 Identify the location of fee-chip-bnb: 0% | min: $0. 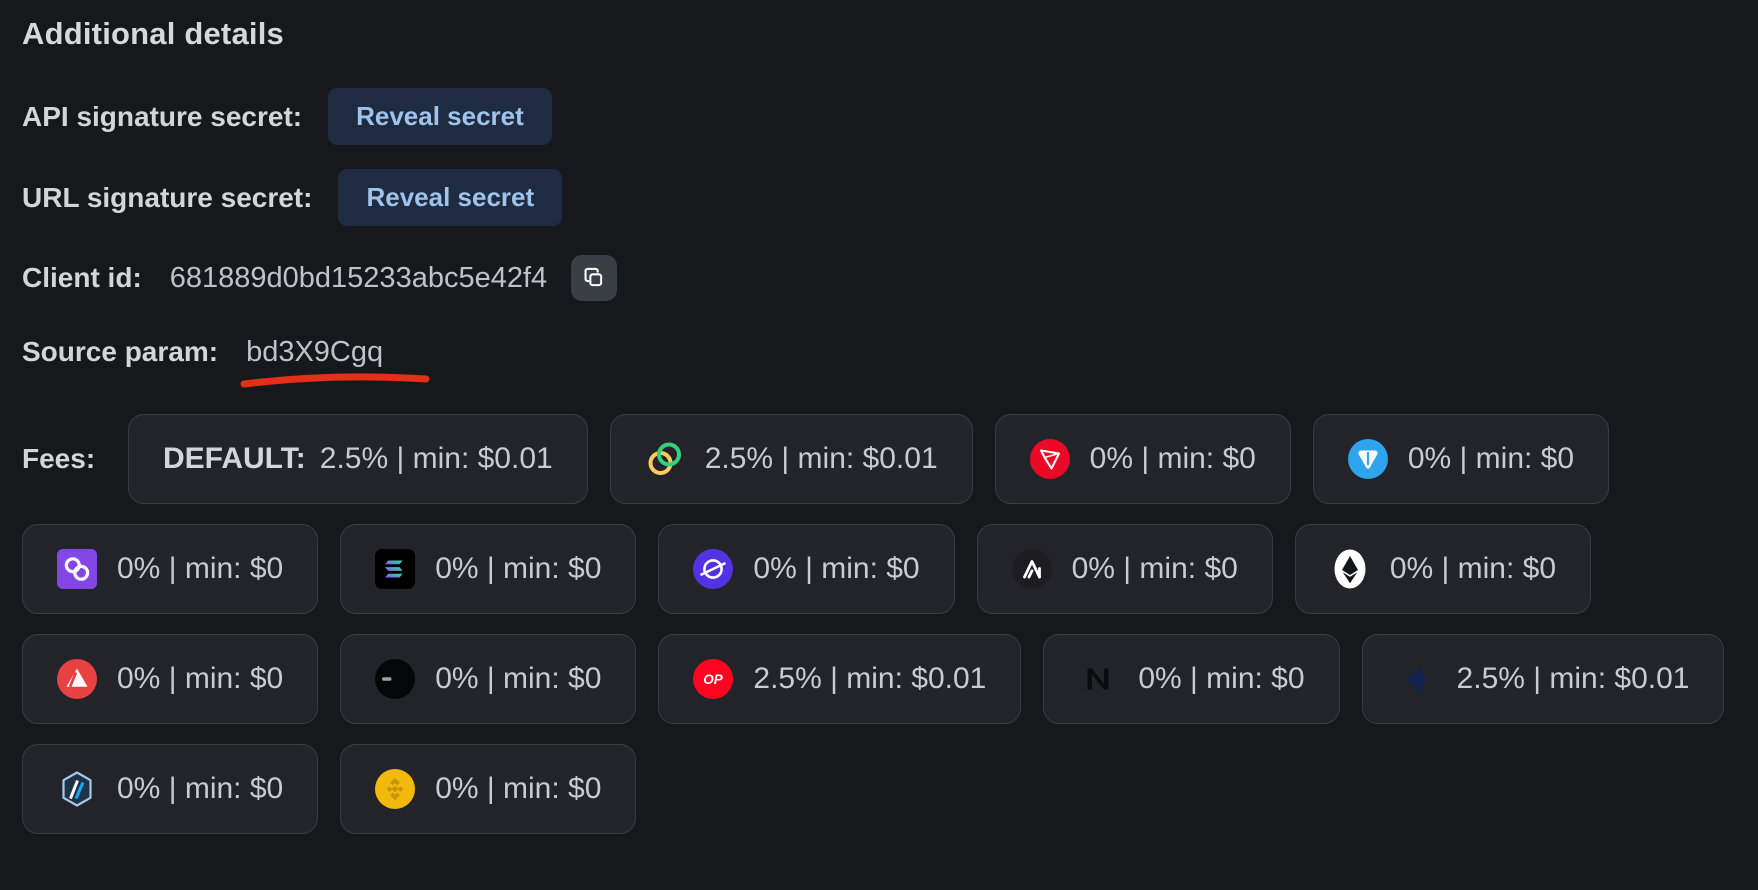
(488, 789).